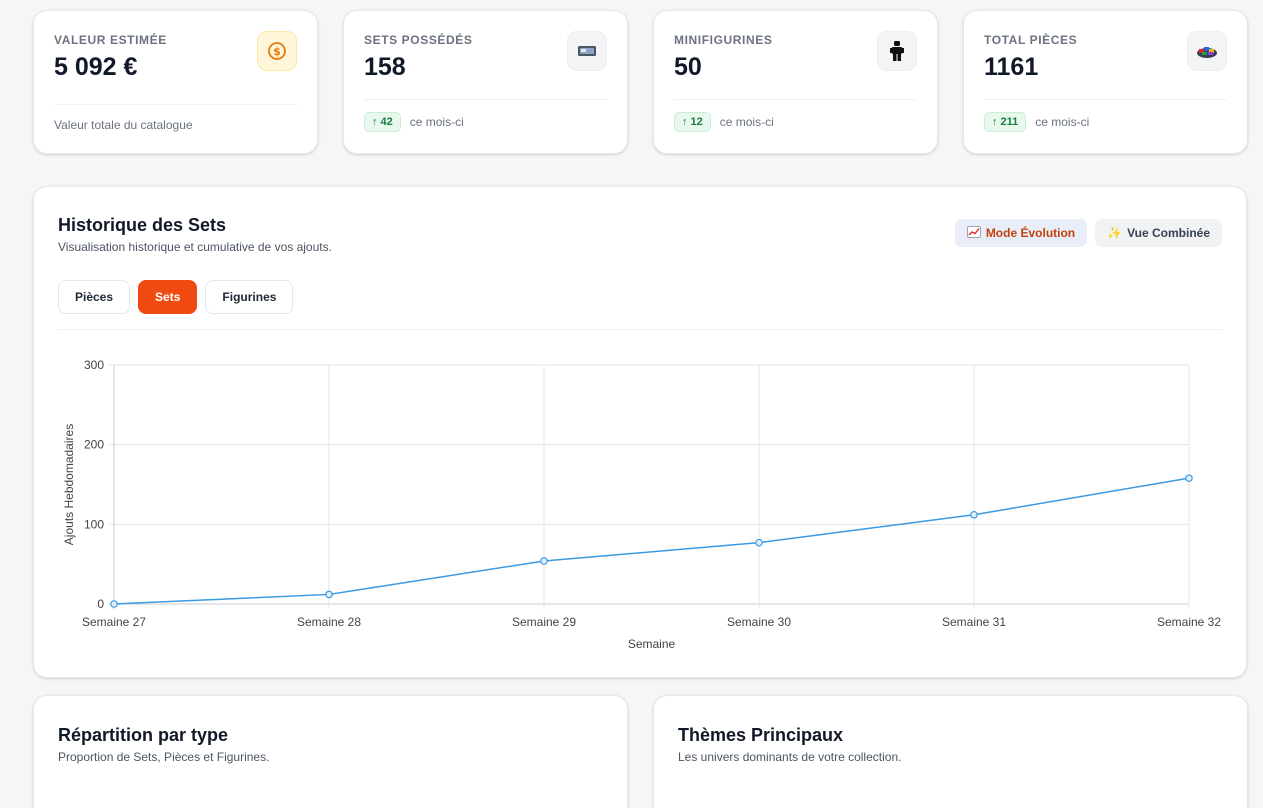 Image resolution: width=1263 pixels, height=808 pixels. I want to click on type-breakdown-subtitle: Proportion de Sets, Pièces et Figurines., so click(164, 757).